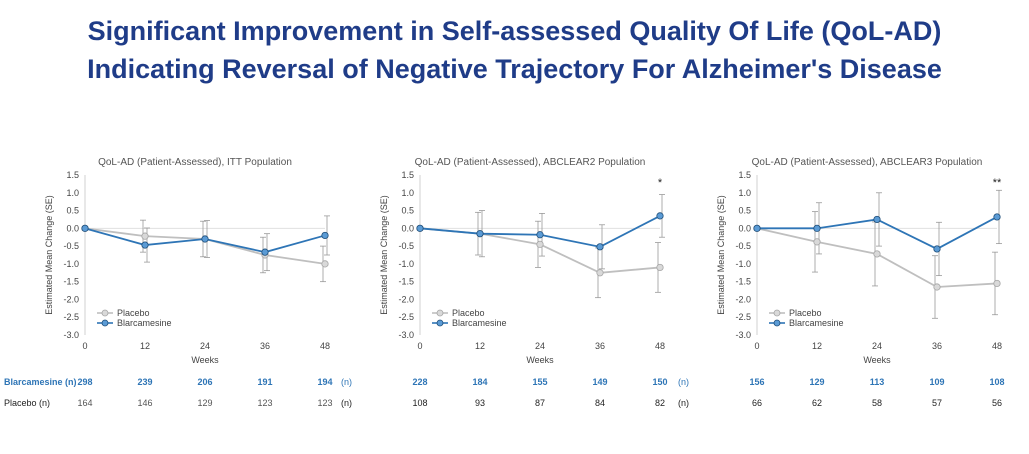 The width and height of the screenshot is (1029, 454). What do you see at coordinates (72, 175) in the screenshot?
I see `y-tick-label: 1.5` at bounding box center [72, 175].